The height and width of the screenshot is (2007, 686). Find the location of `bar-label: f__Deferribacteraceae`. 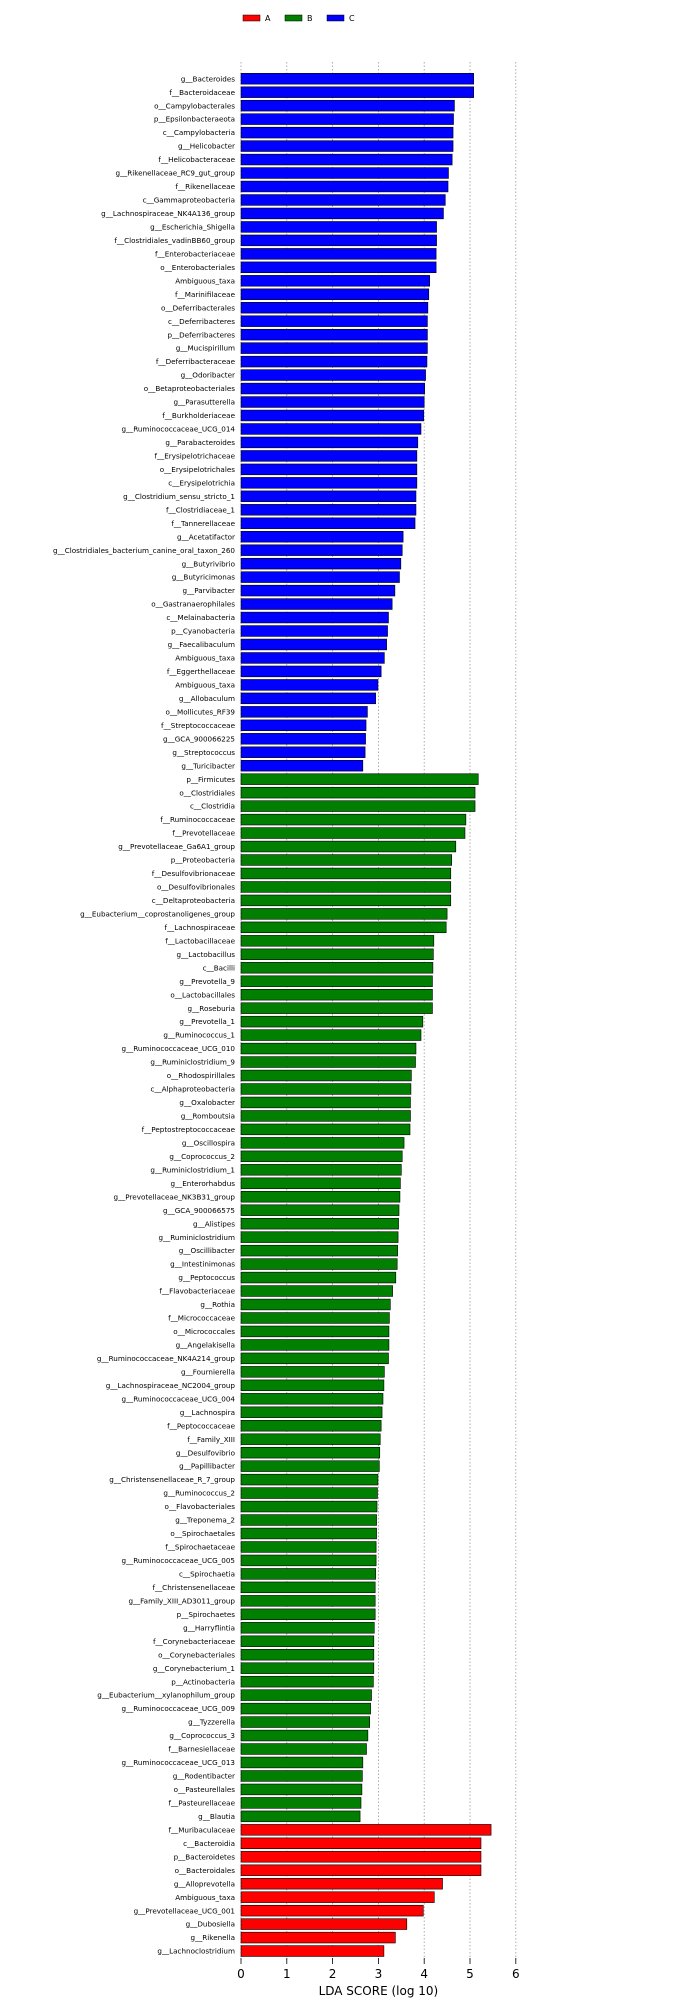

bar-label: f__Deferribacteraceae is located at coordinates (196, 361).